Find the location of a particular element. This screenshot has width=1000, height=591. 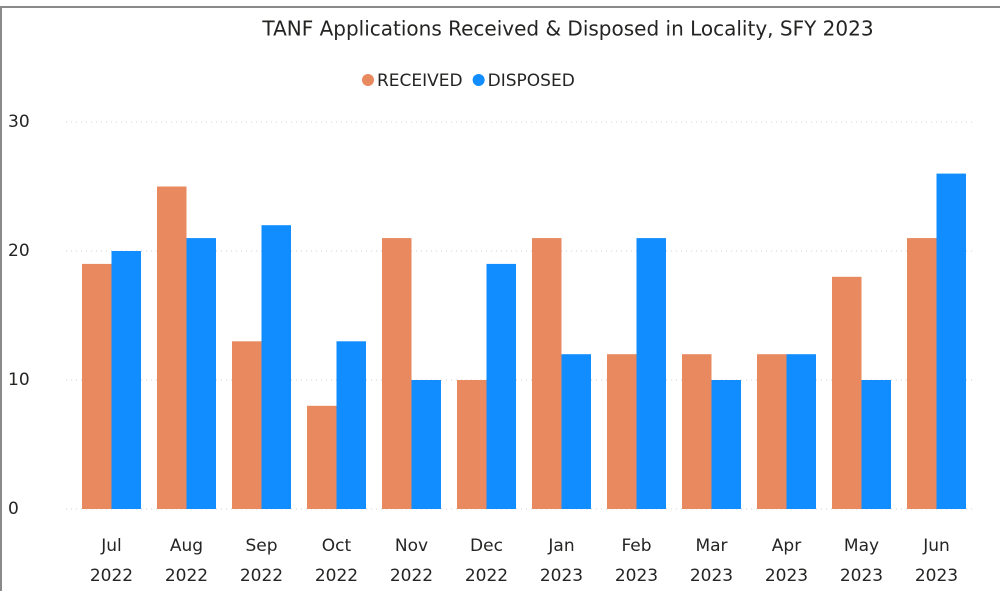

x-tick-line: Feb is located at coordinates (636, 546).